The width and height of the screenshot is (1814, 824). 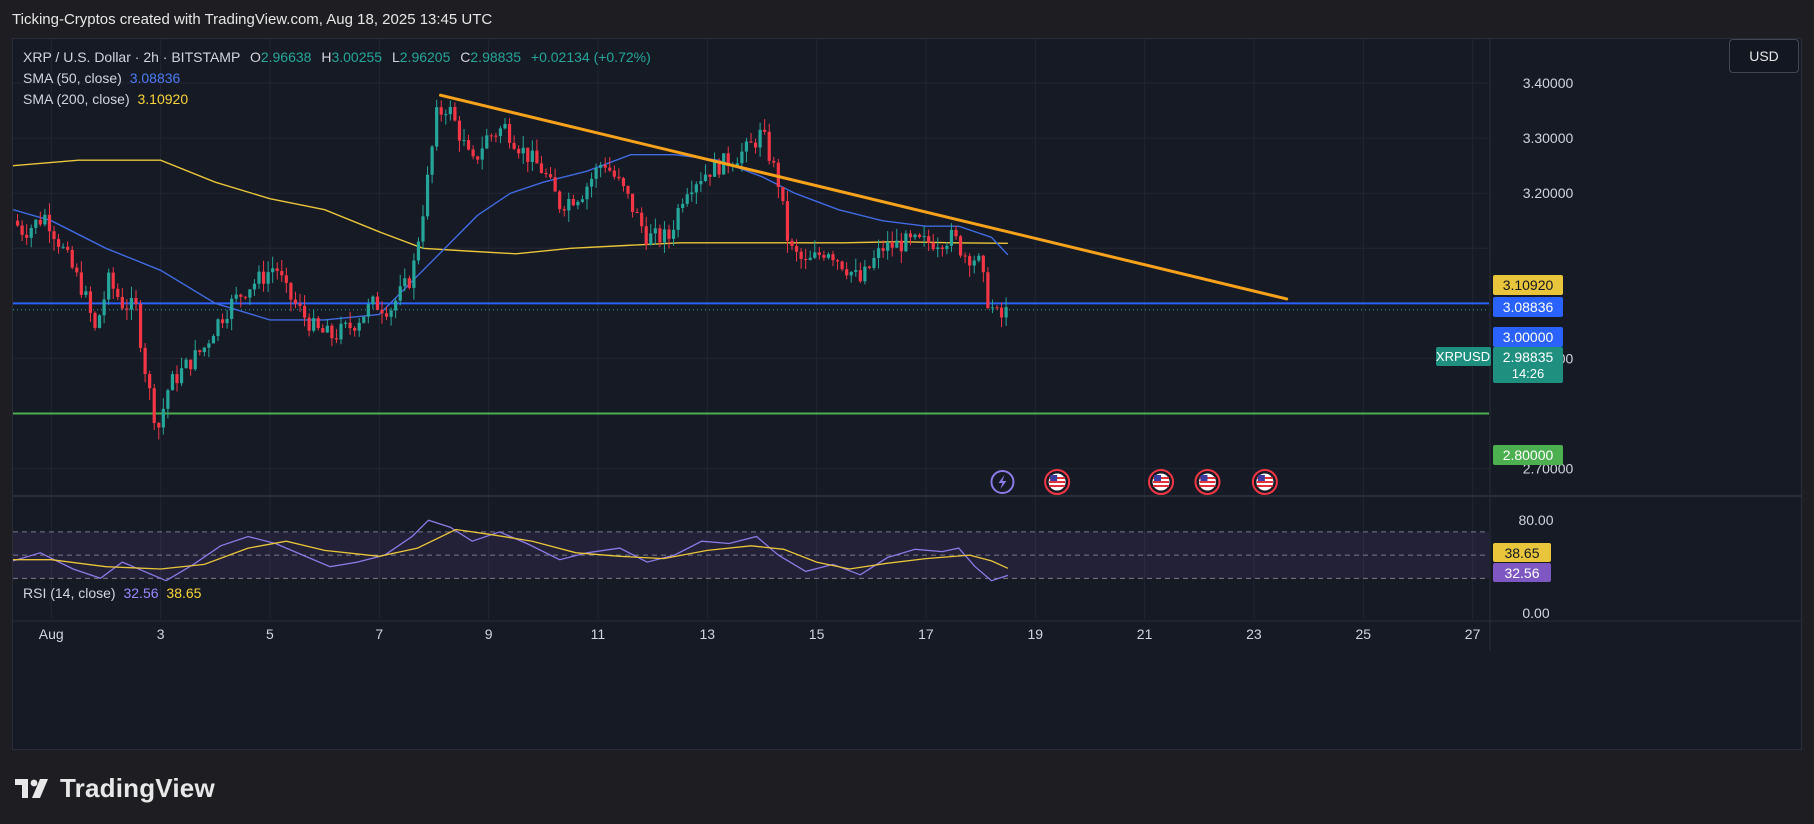 What do you see at coordinates (1535, 613) in the screenshot?
I see `rsi-axis-tick: 0.00` at bounding box center [1535, 613].